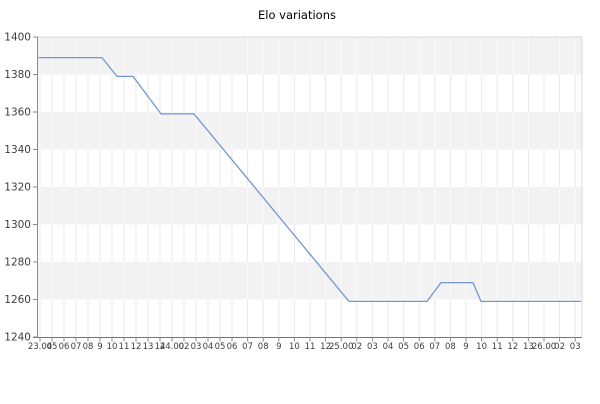 The width and height of the screenshot is (600, 404). What do you see at coordinates (297, 15) in the screenshot?
I see `chart-title: Elo variations` at bounding box center [297, 15].